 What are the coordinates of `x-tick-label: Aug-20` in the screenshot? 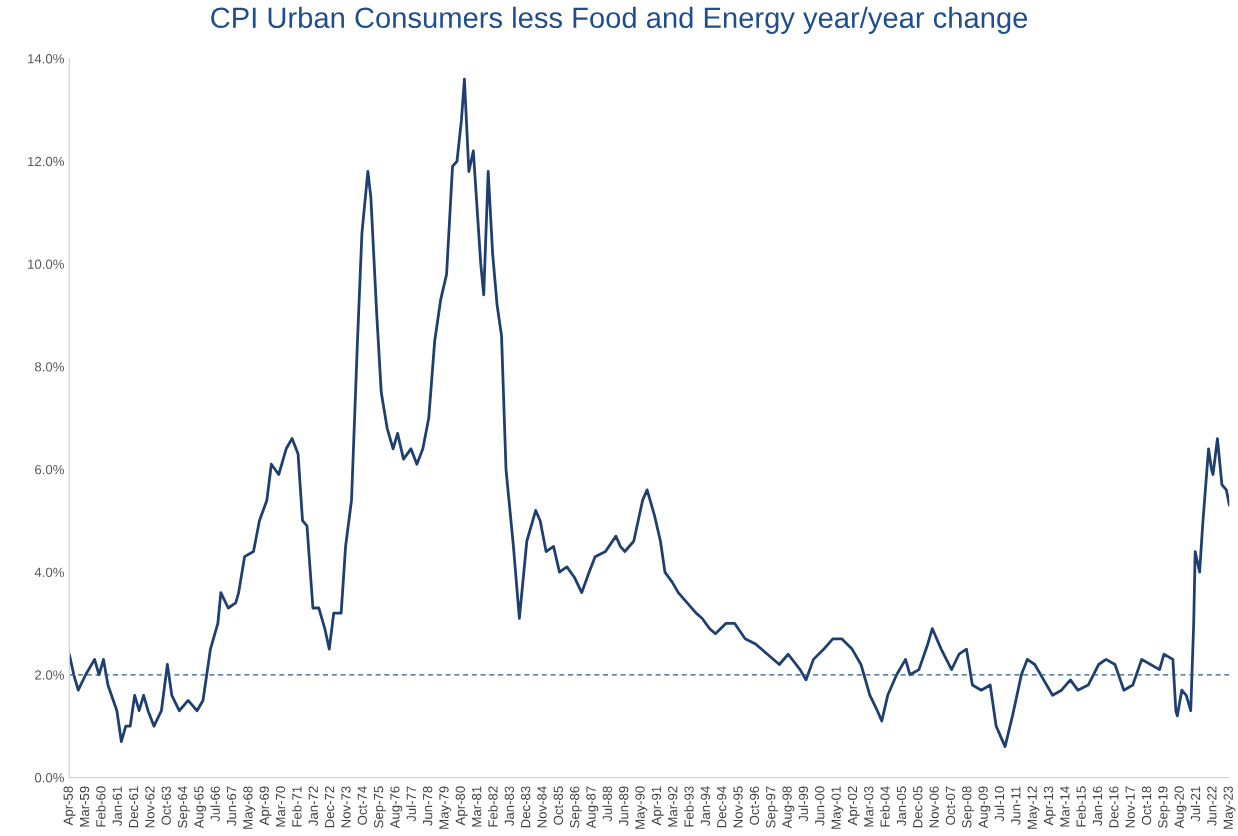 It's located at (1180, 807).